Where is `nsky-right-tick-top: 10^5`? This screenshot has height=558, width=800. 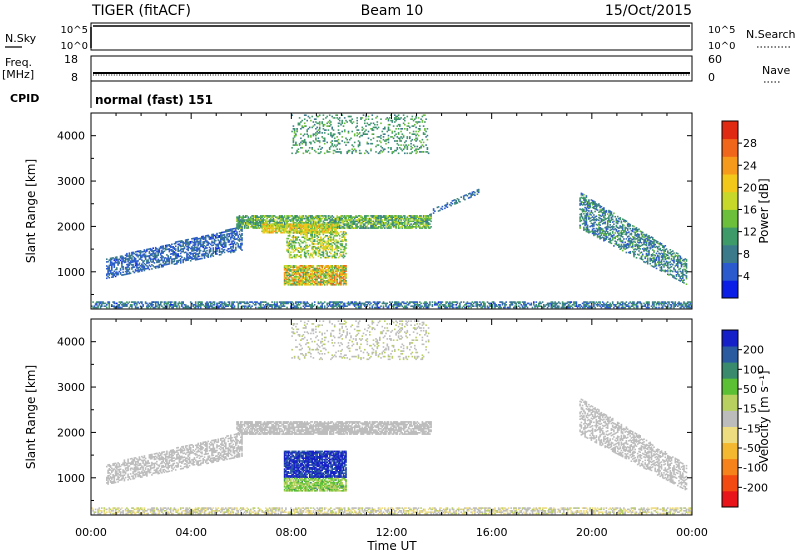 nsky-right-tick-top: 10^5 is located at coordinates (721, 30).